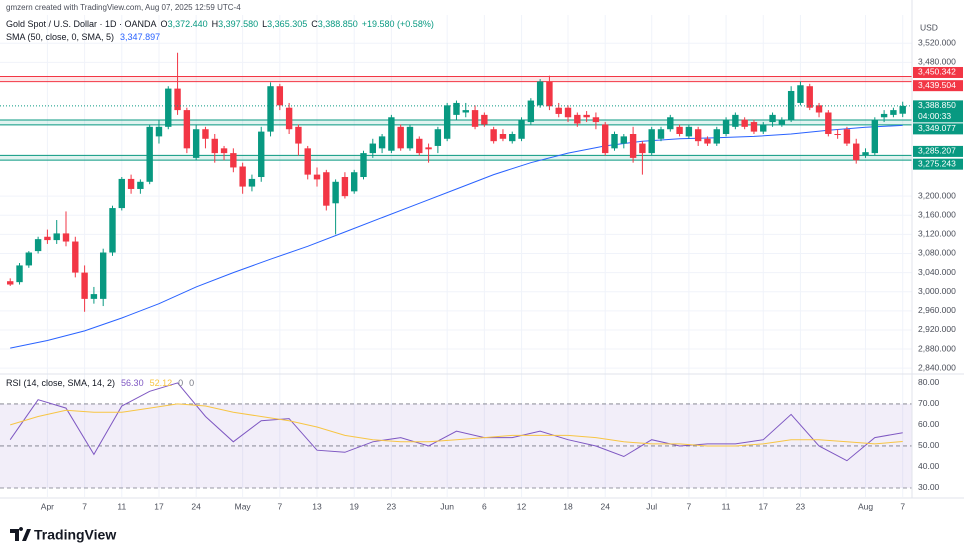 This screenshot has height=556, width=964. Describe the element at coordinates (801, 506) in the screenshot. I see `x-tick-label: 23` at that location.